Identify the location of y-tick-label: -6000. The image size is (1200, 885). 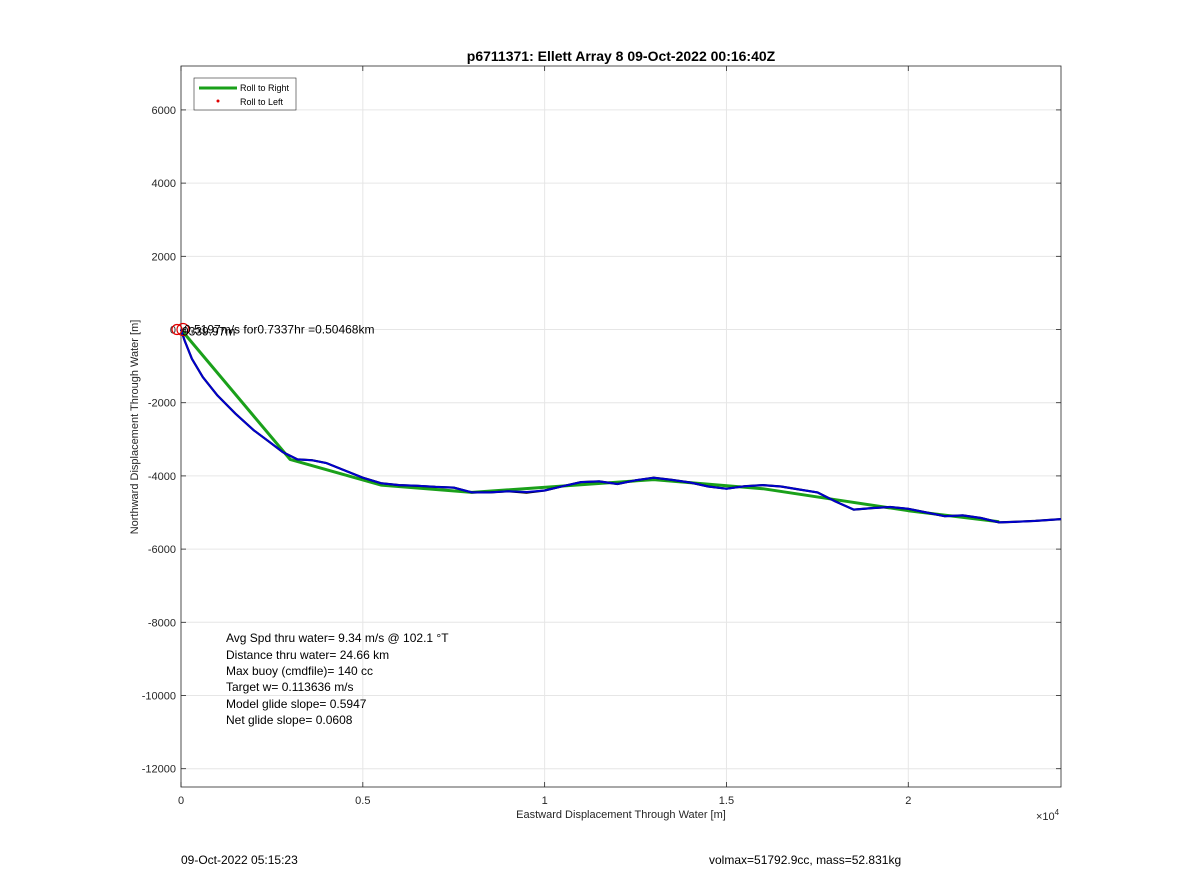
(162, 550).